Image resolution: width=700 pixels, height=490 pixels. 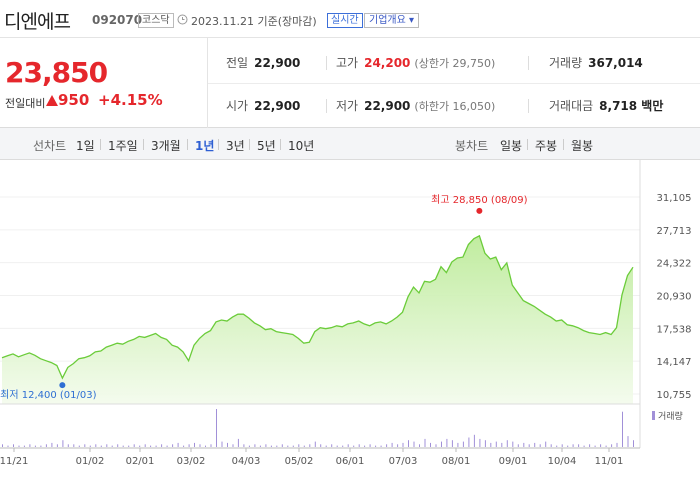 I want to click on period-1y: 1년, so click(x=205, y=146).